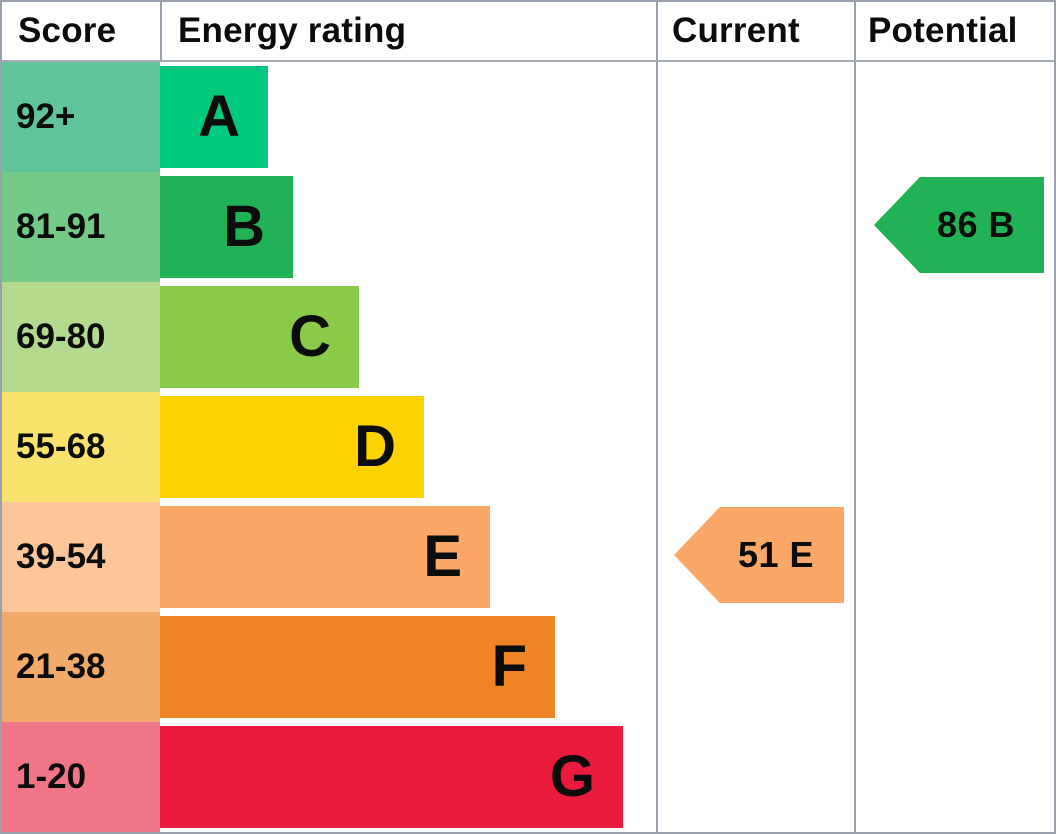 The width and height of the screenshot is (1056, 834). Describe the element at coordinates (61, 446) in the screenshot. I see `band-score-label: 55-68` at that location.